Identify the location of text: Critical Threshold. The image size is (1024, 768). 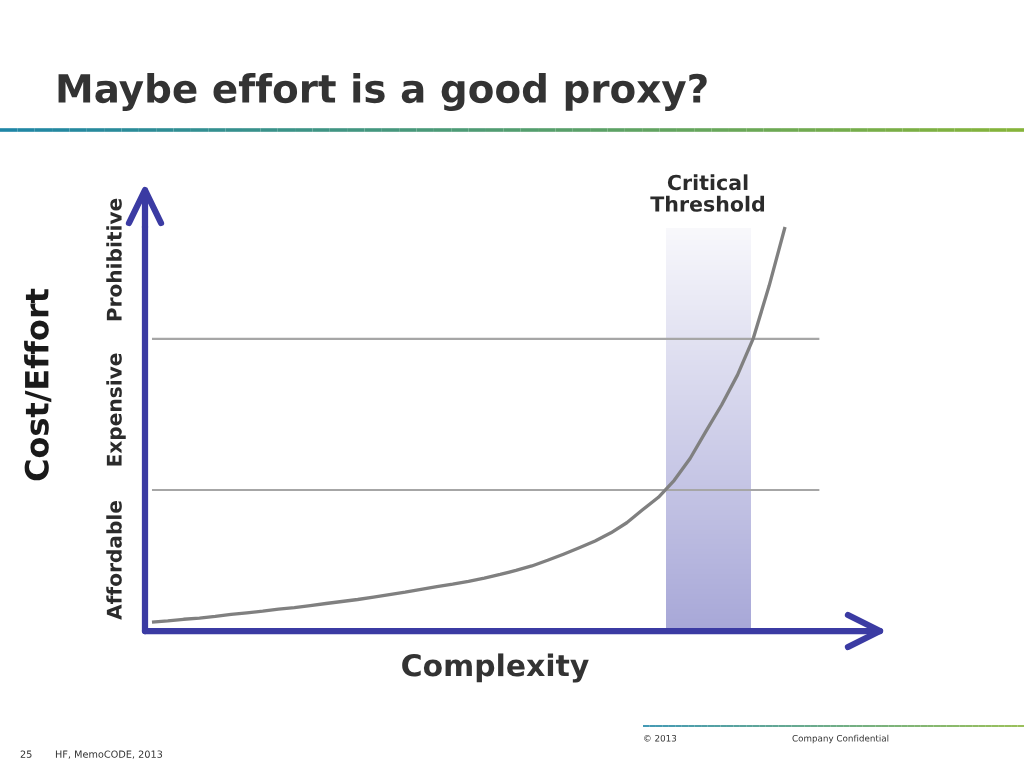
(707, 193).